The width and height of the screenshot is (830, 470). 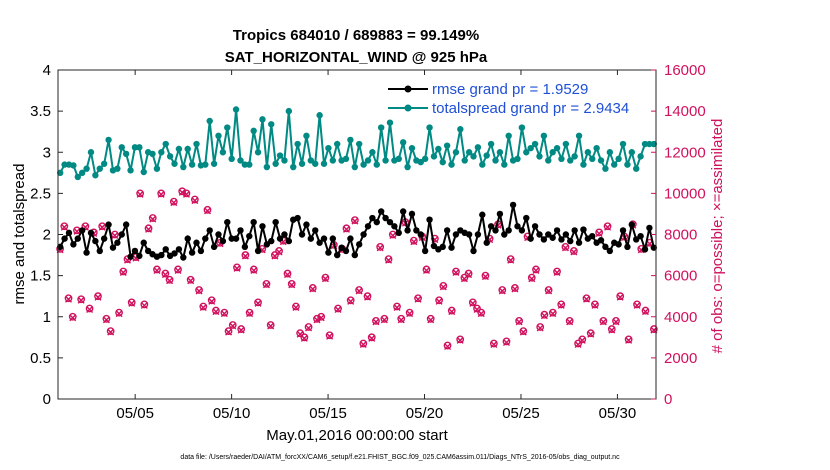 What do you see at coordinates (19, 234) in the screenshot?
I see `y-axis-left-label: rmse and totalspread` at bounding box center [19, 234].